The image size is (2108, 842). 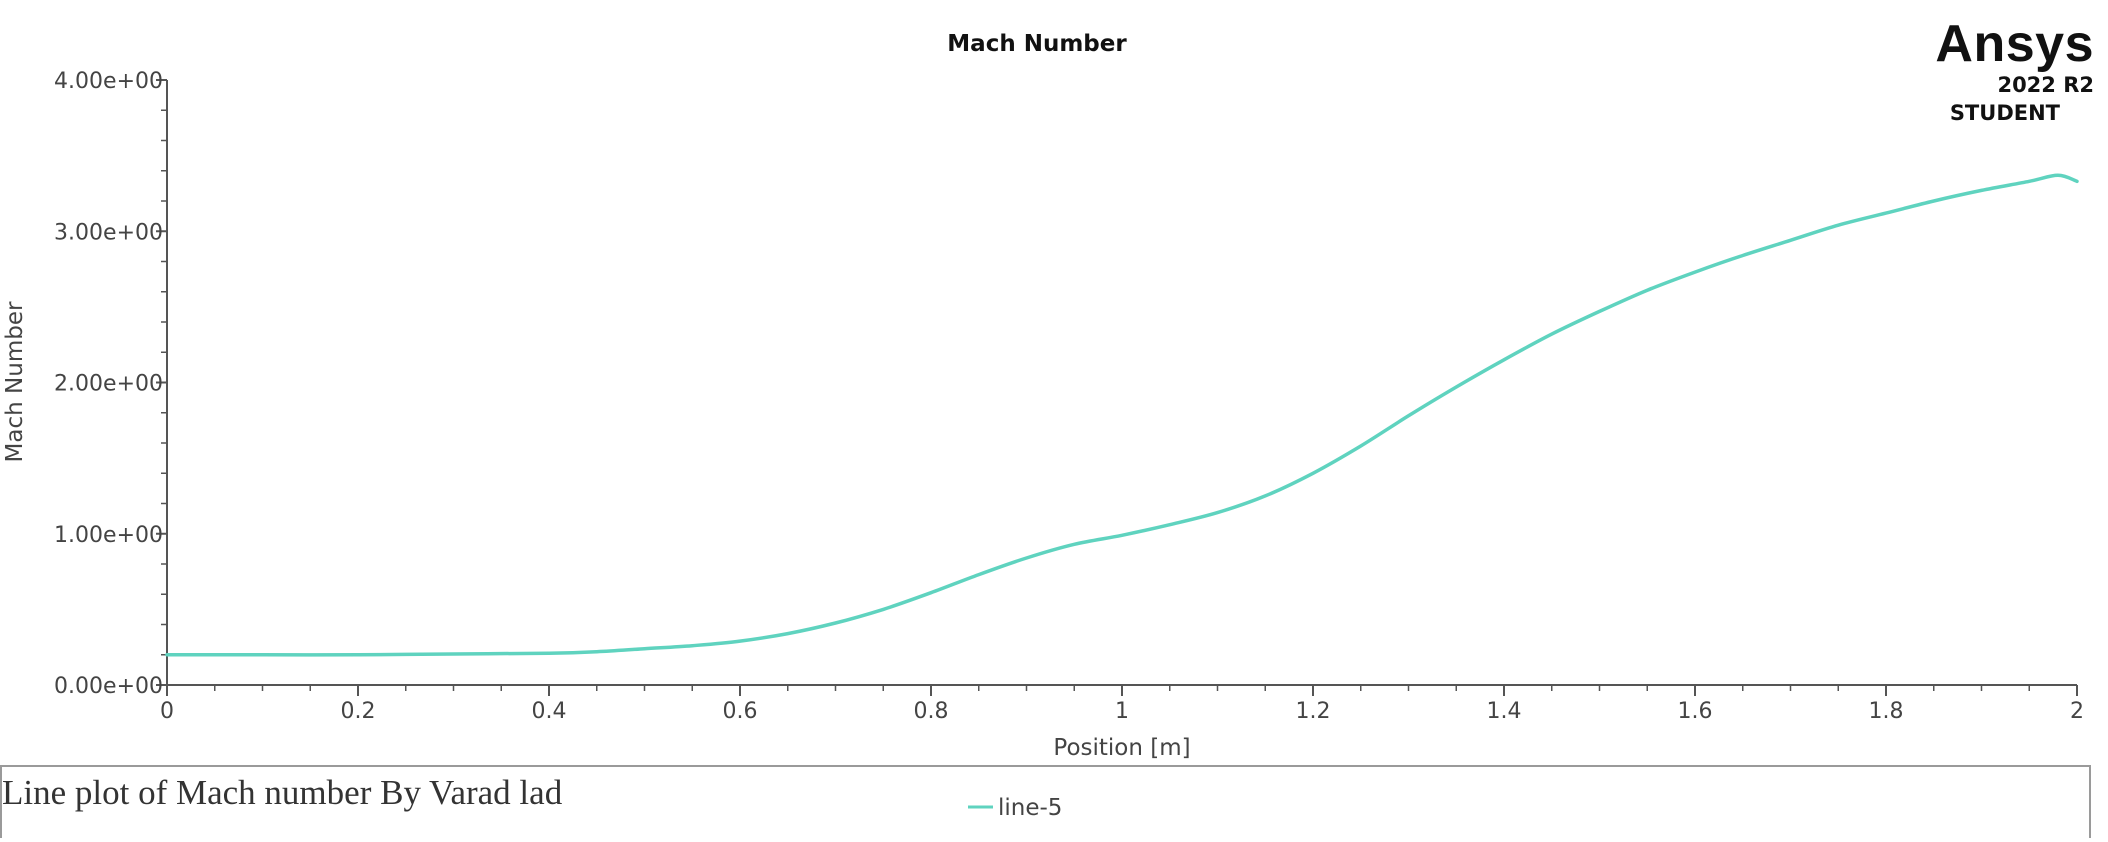 I want to click on logo-wordmark: Ansys, so click(x=2014, y=44).